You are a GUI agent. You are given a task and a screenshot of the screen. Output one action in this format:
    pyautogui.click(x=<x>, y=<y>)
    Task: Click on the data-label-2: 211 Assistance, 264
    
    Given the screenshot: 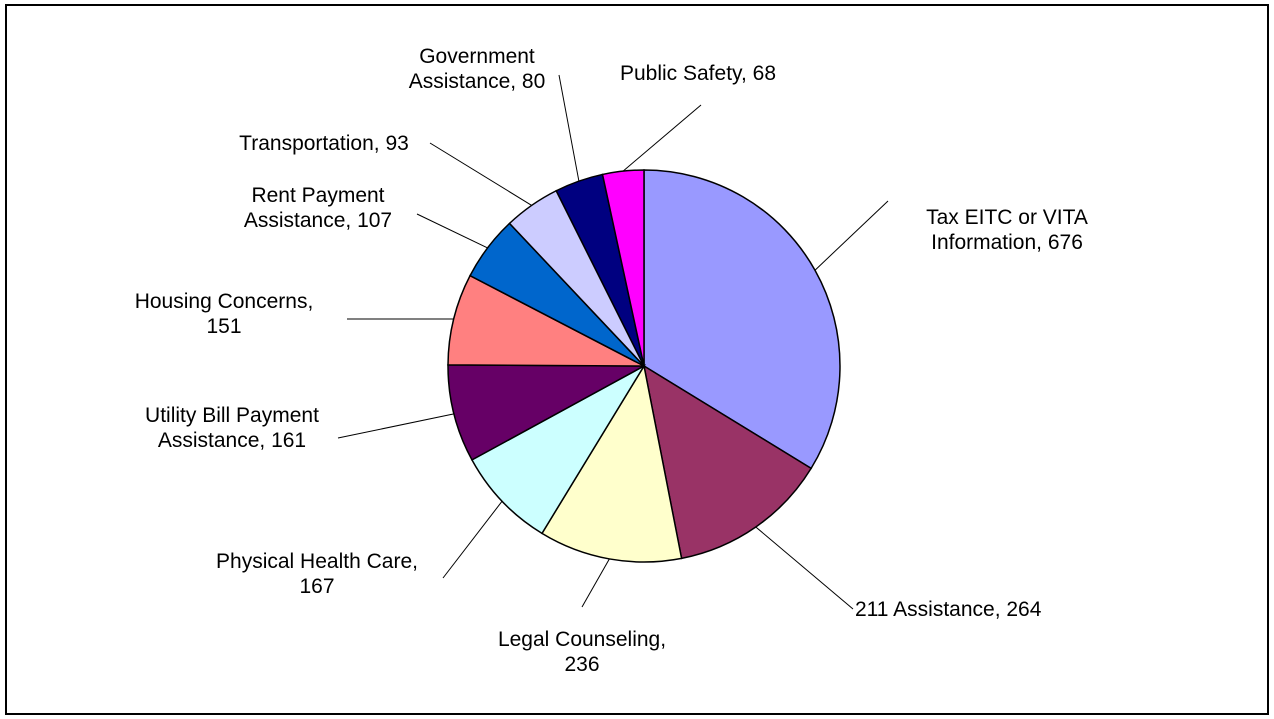 What is the action you would take?
    pyautogui.click(x=948, y=609)
    